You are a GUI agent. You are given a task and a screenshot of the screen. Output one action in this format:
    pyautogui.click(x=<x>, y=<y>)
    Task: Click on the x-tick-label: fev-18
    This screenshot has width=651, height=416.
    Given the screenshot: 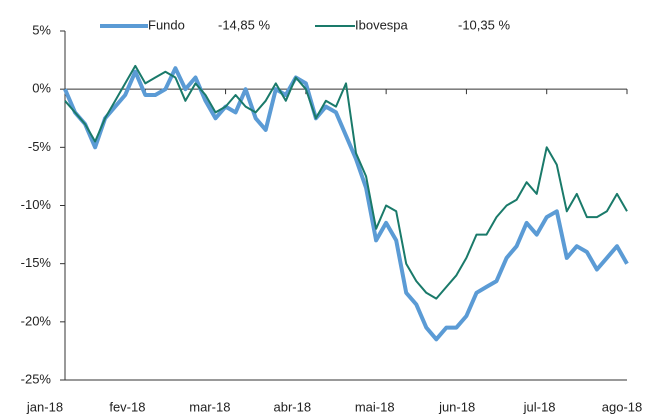 What is the action you would take?
    pyautogui.click(x=127, y=406)
    